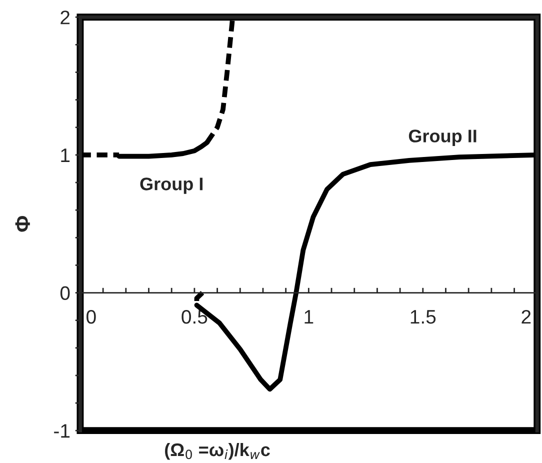 This screenshot has height=463, width=542. What do you see at coordinates (91, 317) in the screenshot?
I see `x-tick-label: 0` at bounding box center [91, 317].